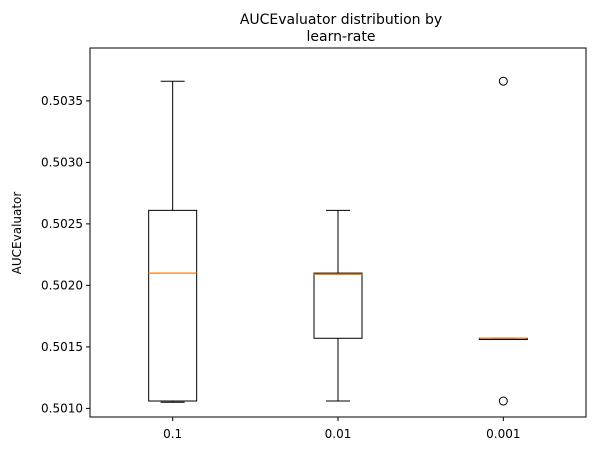  Describe the element at coordinates (62, 285) in the screenshot. I see `y-tick-label: 0.5020` at that location.